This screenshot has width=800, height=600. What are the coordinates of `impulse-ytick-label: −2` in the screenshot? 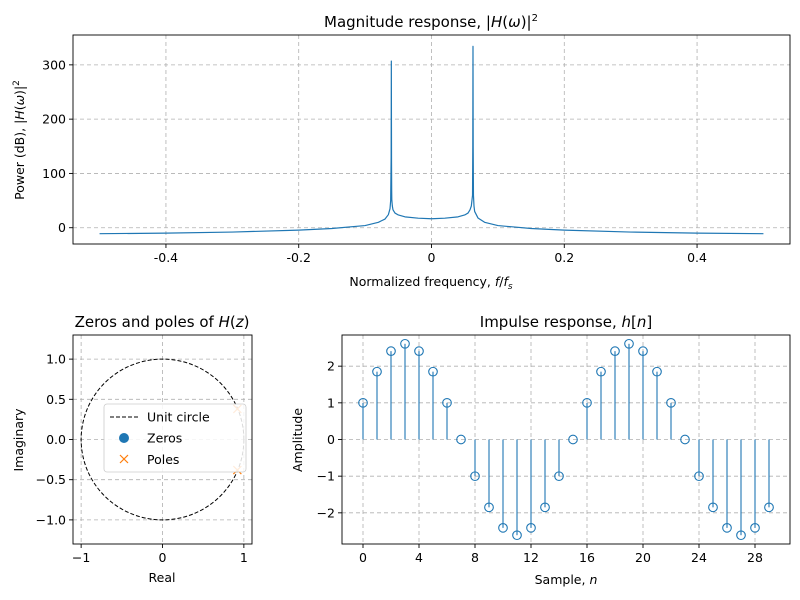 It's located at (326, 512).